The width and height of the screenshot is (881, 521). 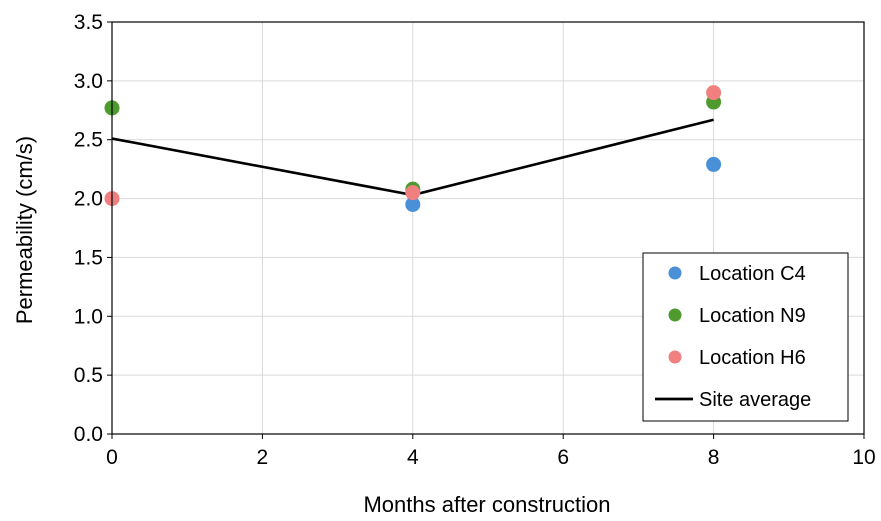 What do you see at coordinates (88, 199) in the screenshot?
I see `y-tick-label: 2.0` at bounding box center [88, 199].